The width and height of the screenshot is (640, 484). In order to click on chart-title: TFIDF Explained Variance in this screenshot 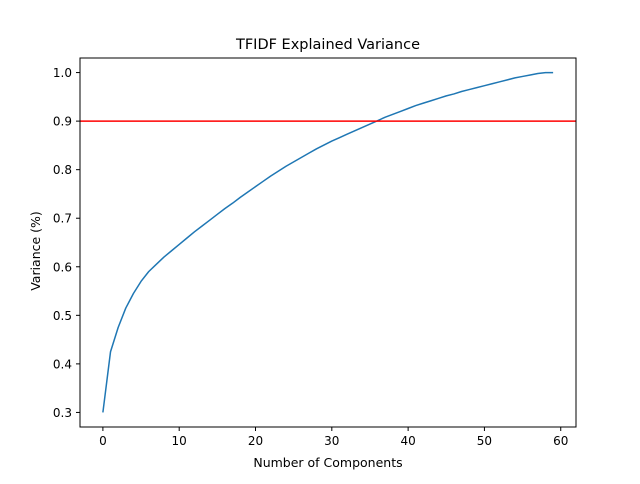, I will do `click(327, 45)`.